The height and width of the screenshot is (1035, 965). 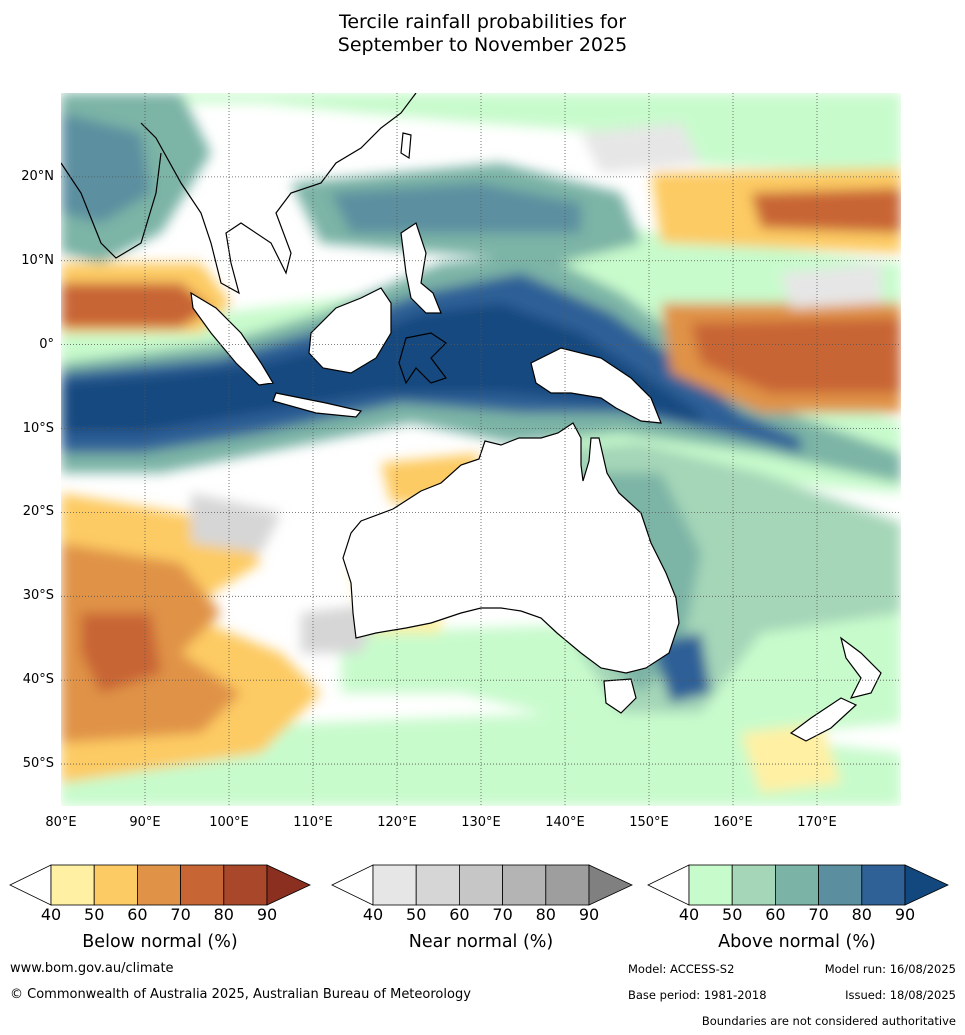 What do you see at coordinates (481, 942) in the screenshot?
I see `near-normal-title: Near normal (%)` at bounding box center [481, 942].